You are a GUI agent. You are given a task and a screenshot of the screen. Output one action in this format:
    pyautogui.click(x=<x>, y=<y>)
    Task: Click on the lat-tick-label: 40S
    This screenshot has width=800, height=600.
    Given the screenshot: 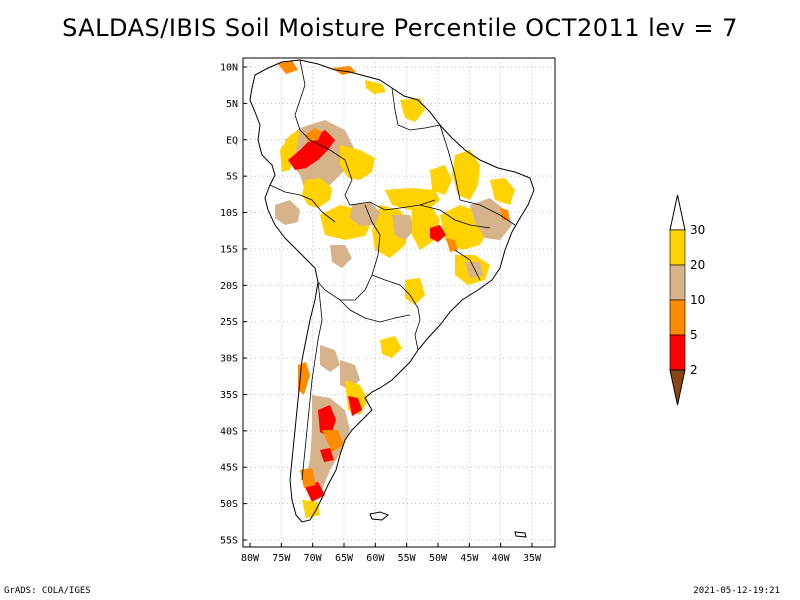 What is the action you would take?
    pyautogui.click(x=229, y=431)
    